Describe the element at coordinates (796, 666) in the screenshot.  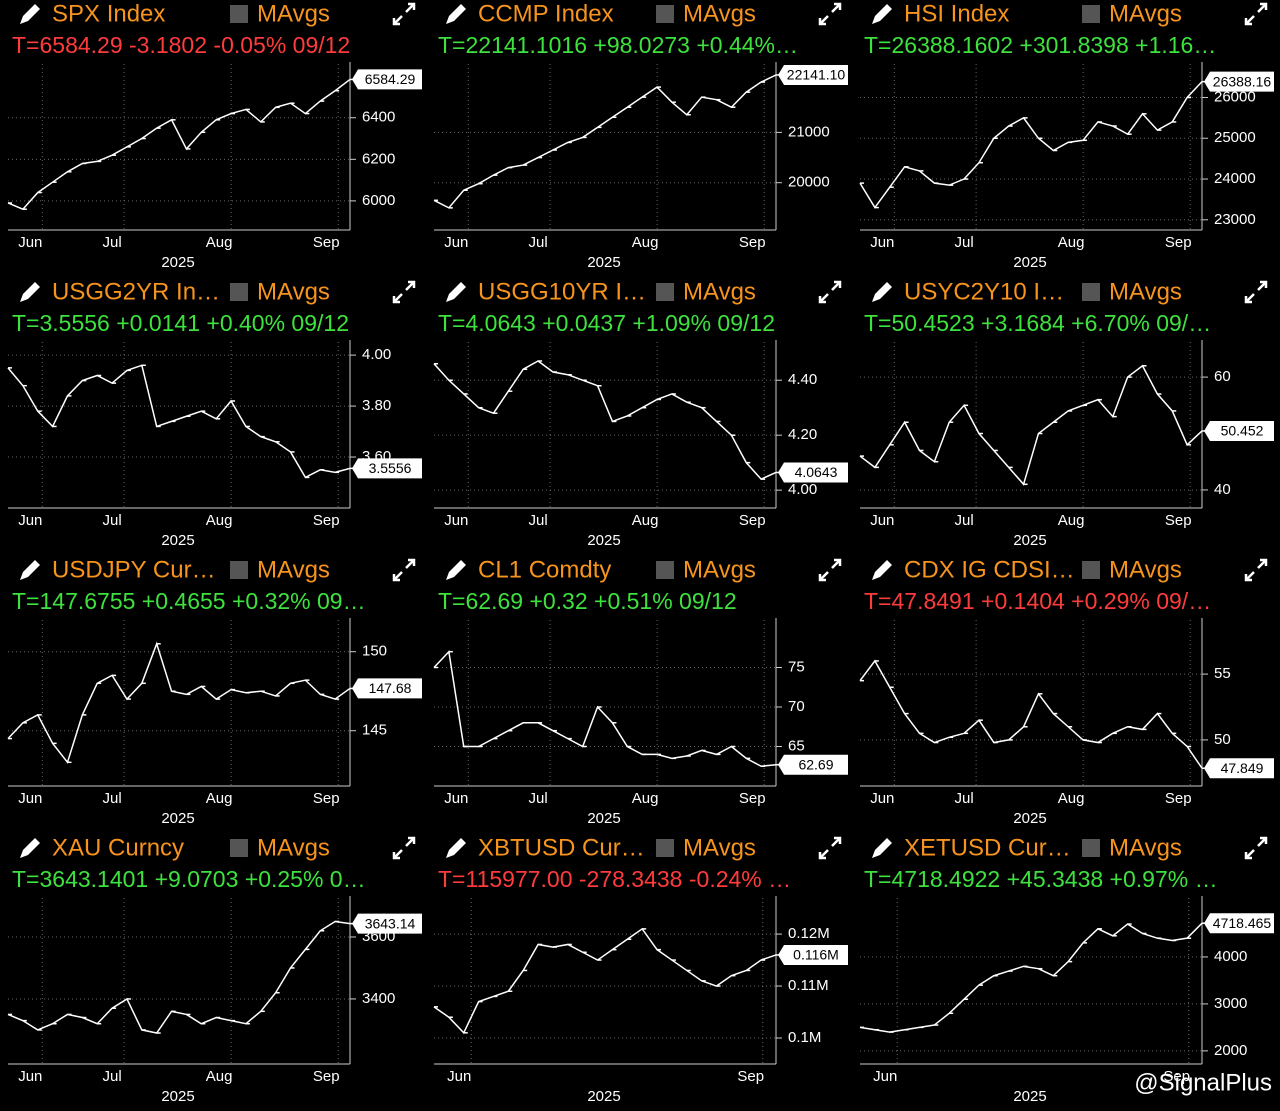
I see `y-tick-label: 75` at that location.